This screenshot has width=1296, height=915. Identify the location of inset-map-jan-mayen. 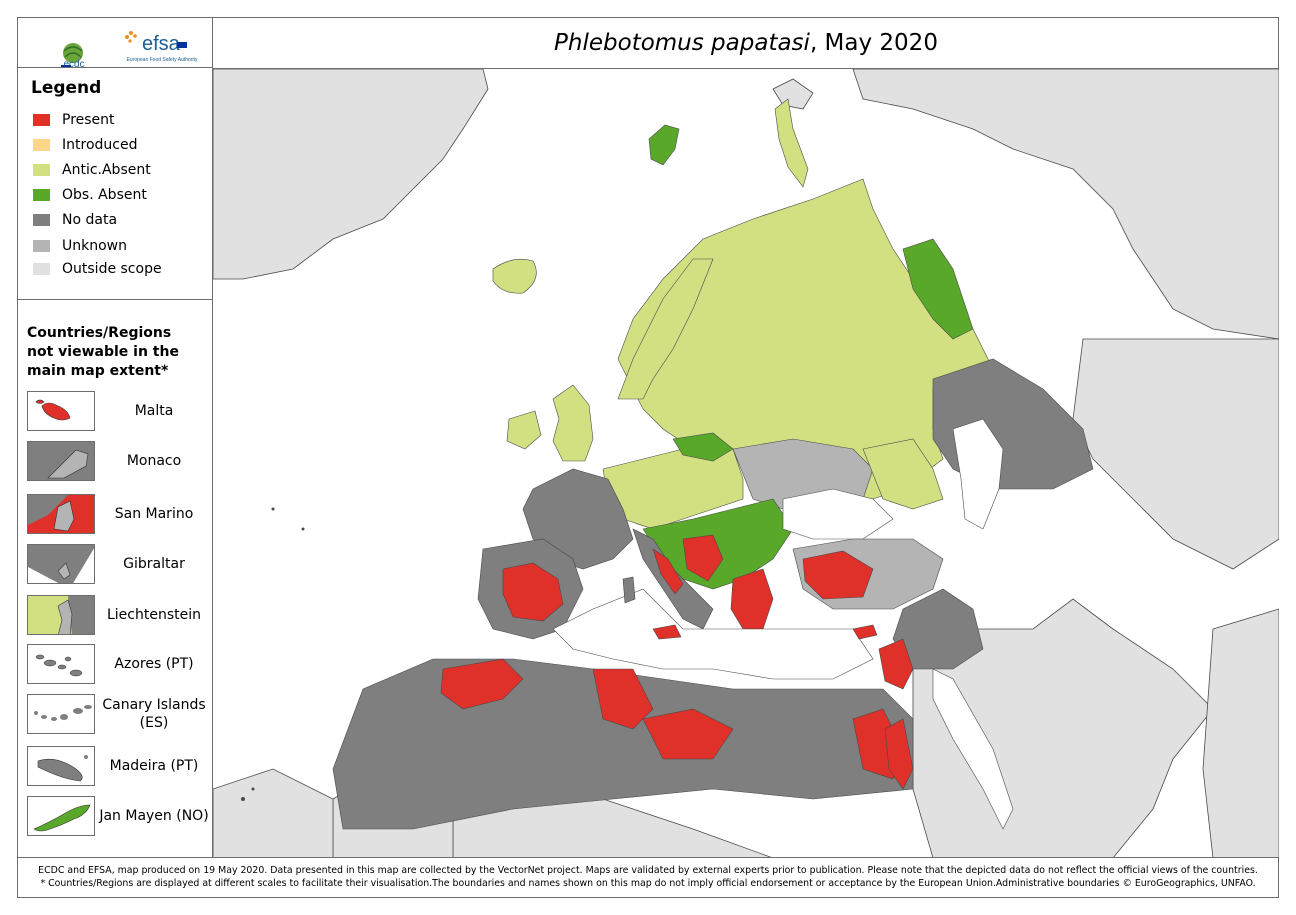
(61, 816).